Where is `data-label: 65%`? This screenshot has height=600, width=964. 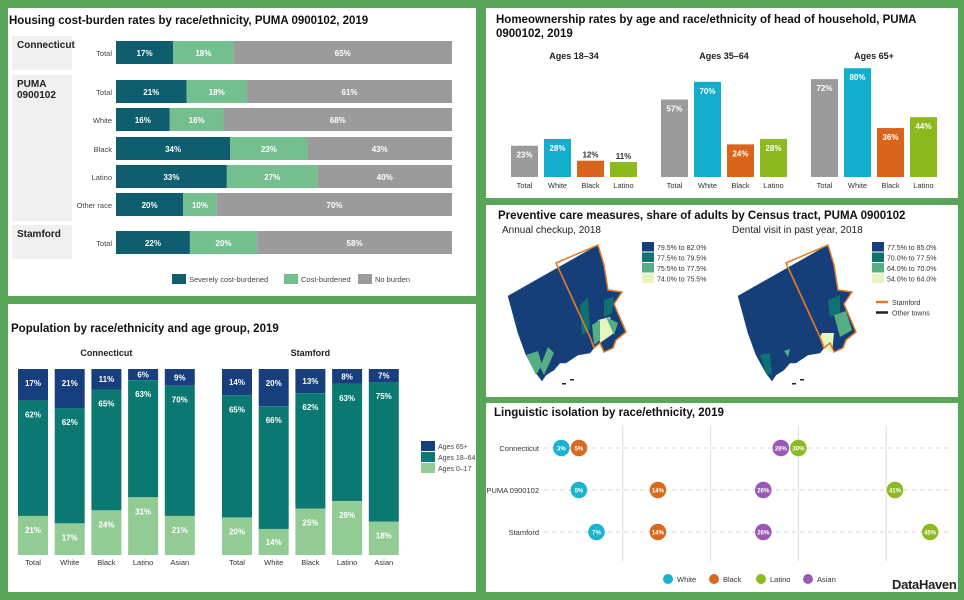 data-label: 65% is located at coordinates (343, 53).